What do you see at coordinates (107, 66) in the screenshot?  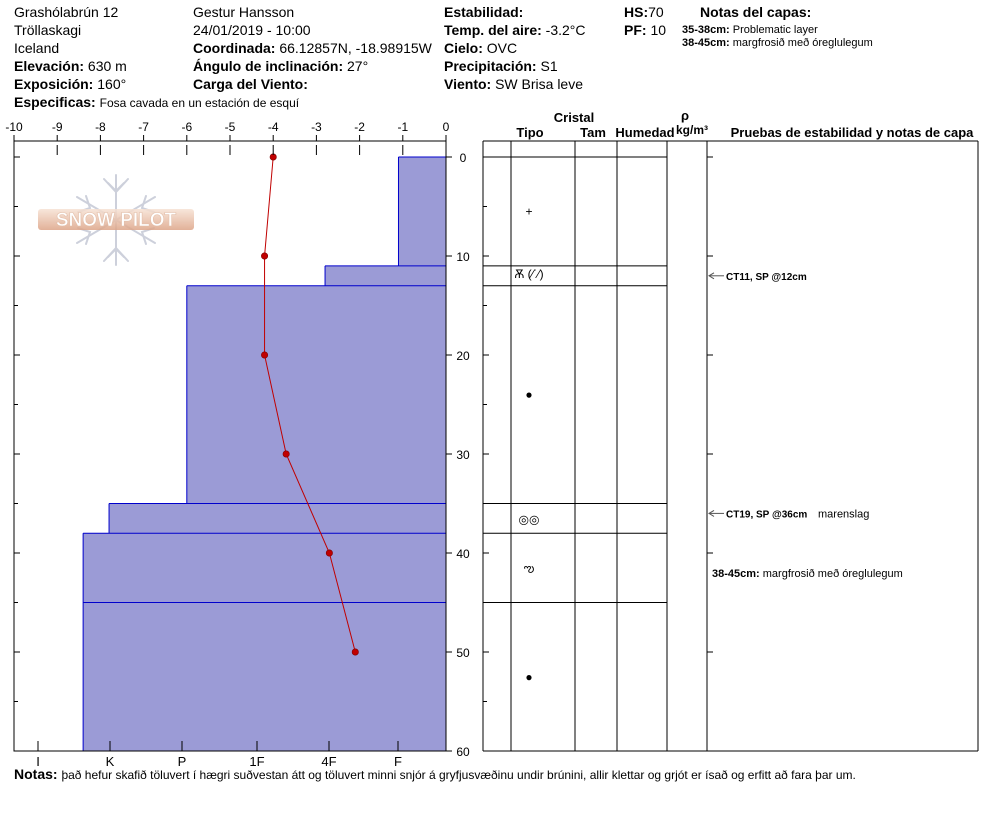 I see `elevation-value: 630 m` at bounding box center [107, 66].